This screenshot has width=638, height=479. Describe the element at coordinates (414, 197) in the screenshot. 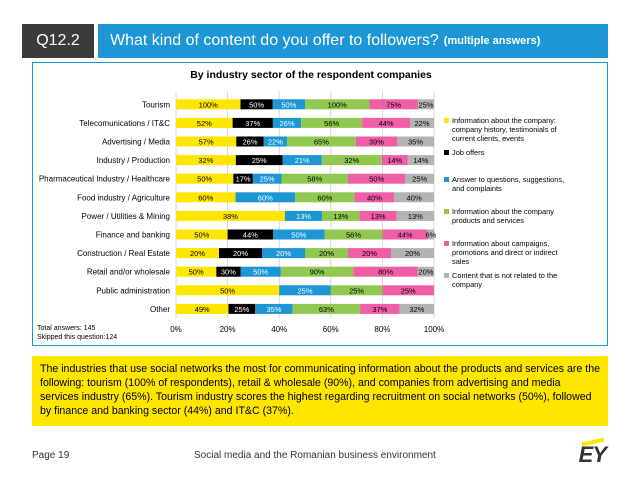

I see `value-label: 40%` at that location.